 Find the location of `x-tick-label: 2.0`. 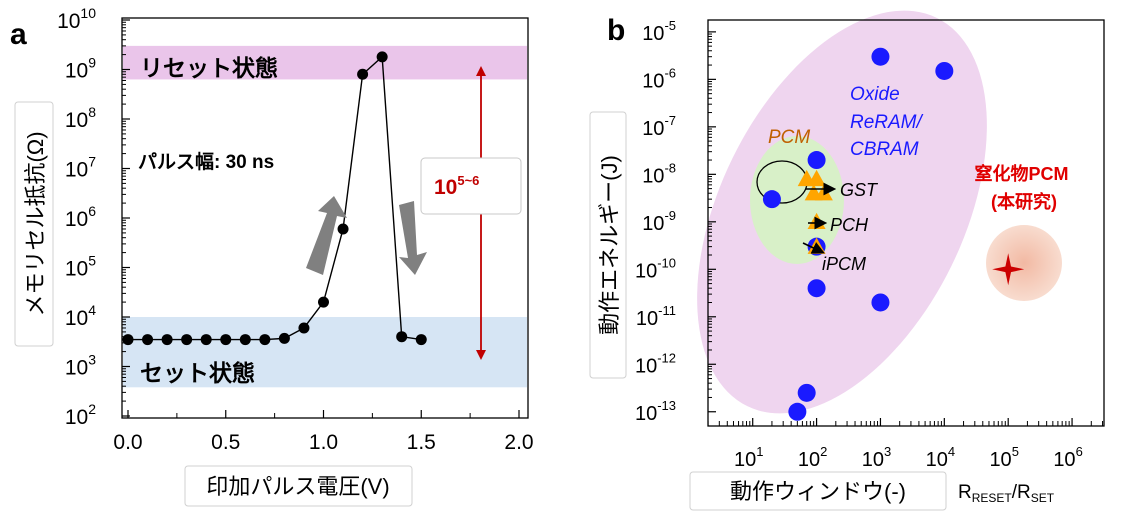

x-tick-label: 2.0 is located at coordinates (518, 442).